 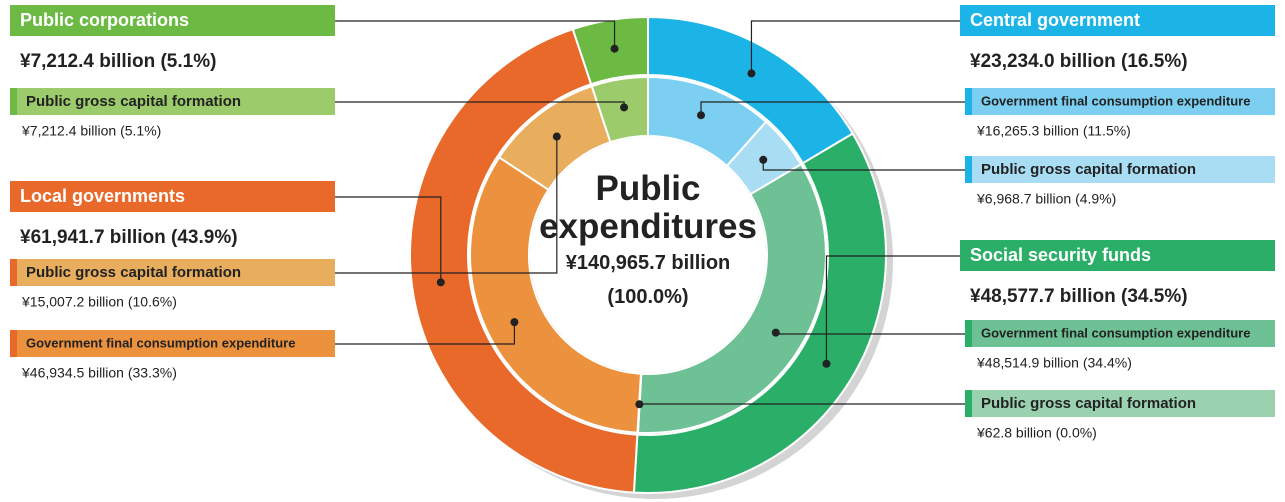 What do you see at coordinates (99, 373) in the screenshot?
I see `child-value: ¥46,934.5 billion (33.3%)` at bounding box center [99, 373].